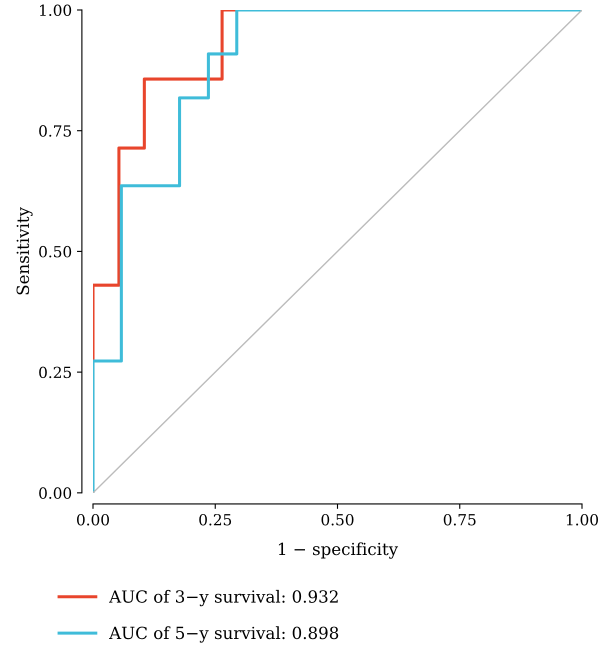  What do you see at coordinates (223, 598) in the screenshot?
I see `legend-label: AUC of 3−y survival: 0.932` at bounding box center [223, 598].